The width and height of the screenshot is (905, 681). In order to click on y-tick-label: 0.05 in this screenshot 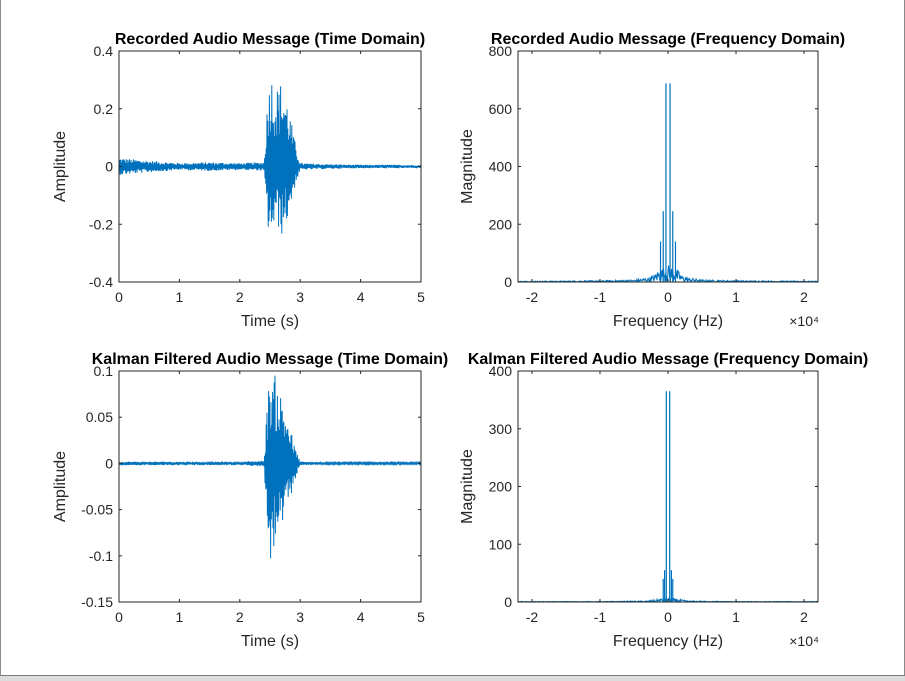, I will do `click(99, 417)`.